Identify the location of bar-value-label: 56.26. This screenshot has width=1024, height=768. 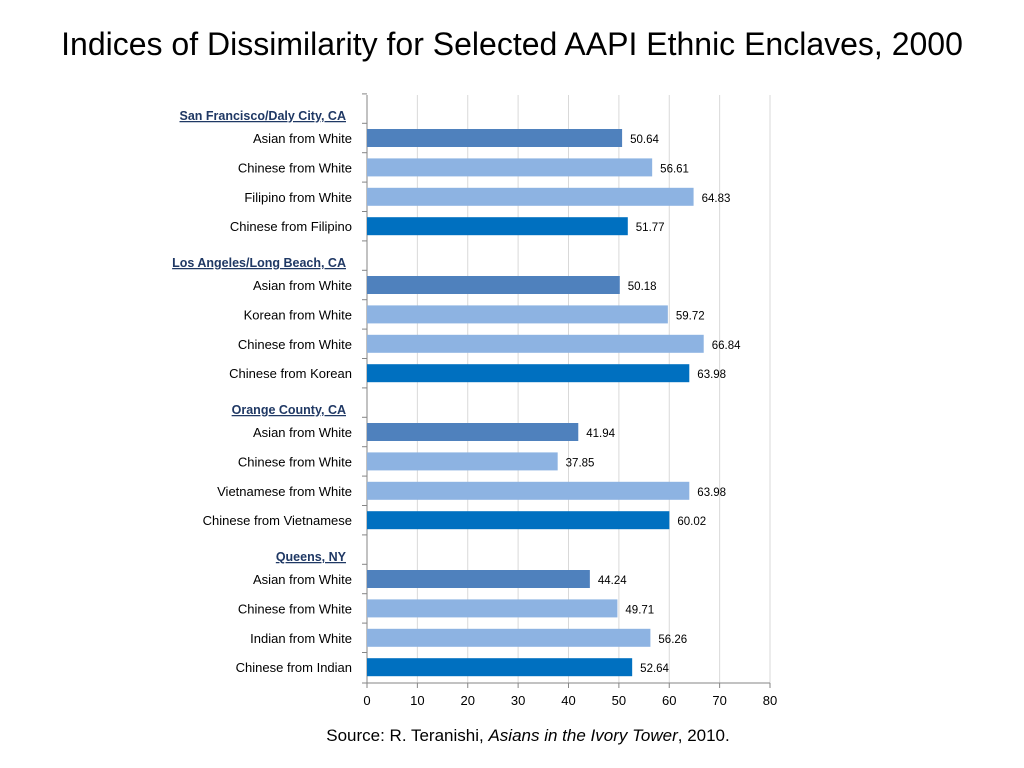
(672, 640).